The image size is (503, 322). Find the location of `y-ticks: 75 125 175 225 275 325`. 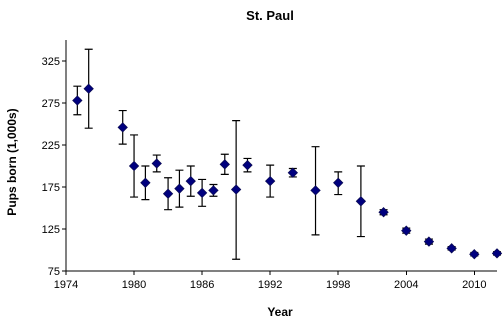

y-ticks: 75 125 175 225 275 325 is located at coordinates (54, 167).